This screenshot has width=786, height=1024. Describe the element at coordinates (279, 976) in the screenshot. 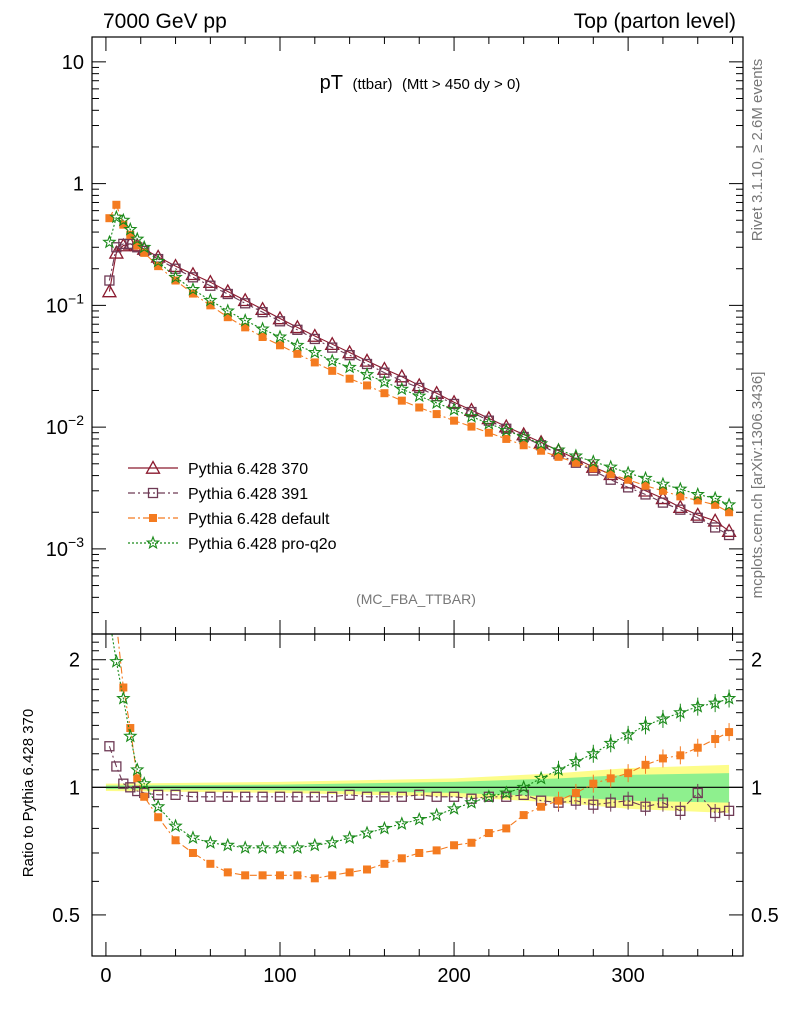

I see `x-tick-label: 100` at that location.